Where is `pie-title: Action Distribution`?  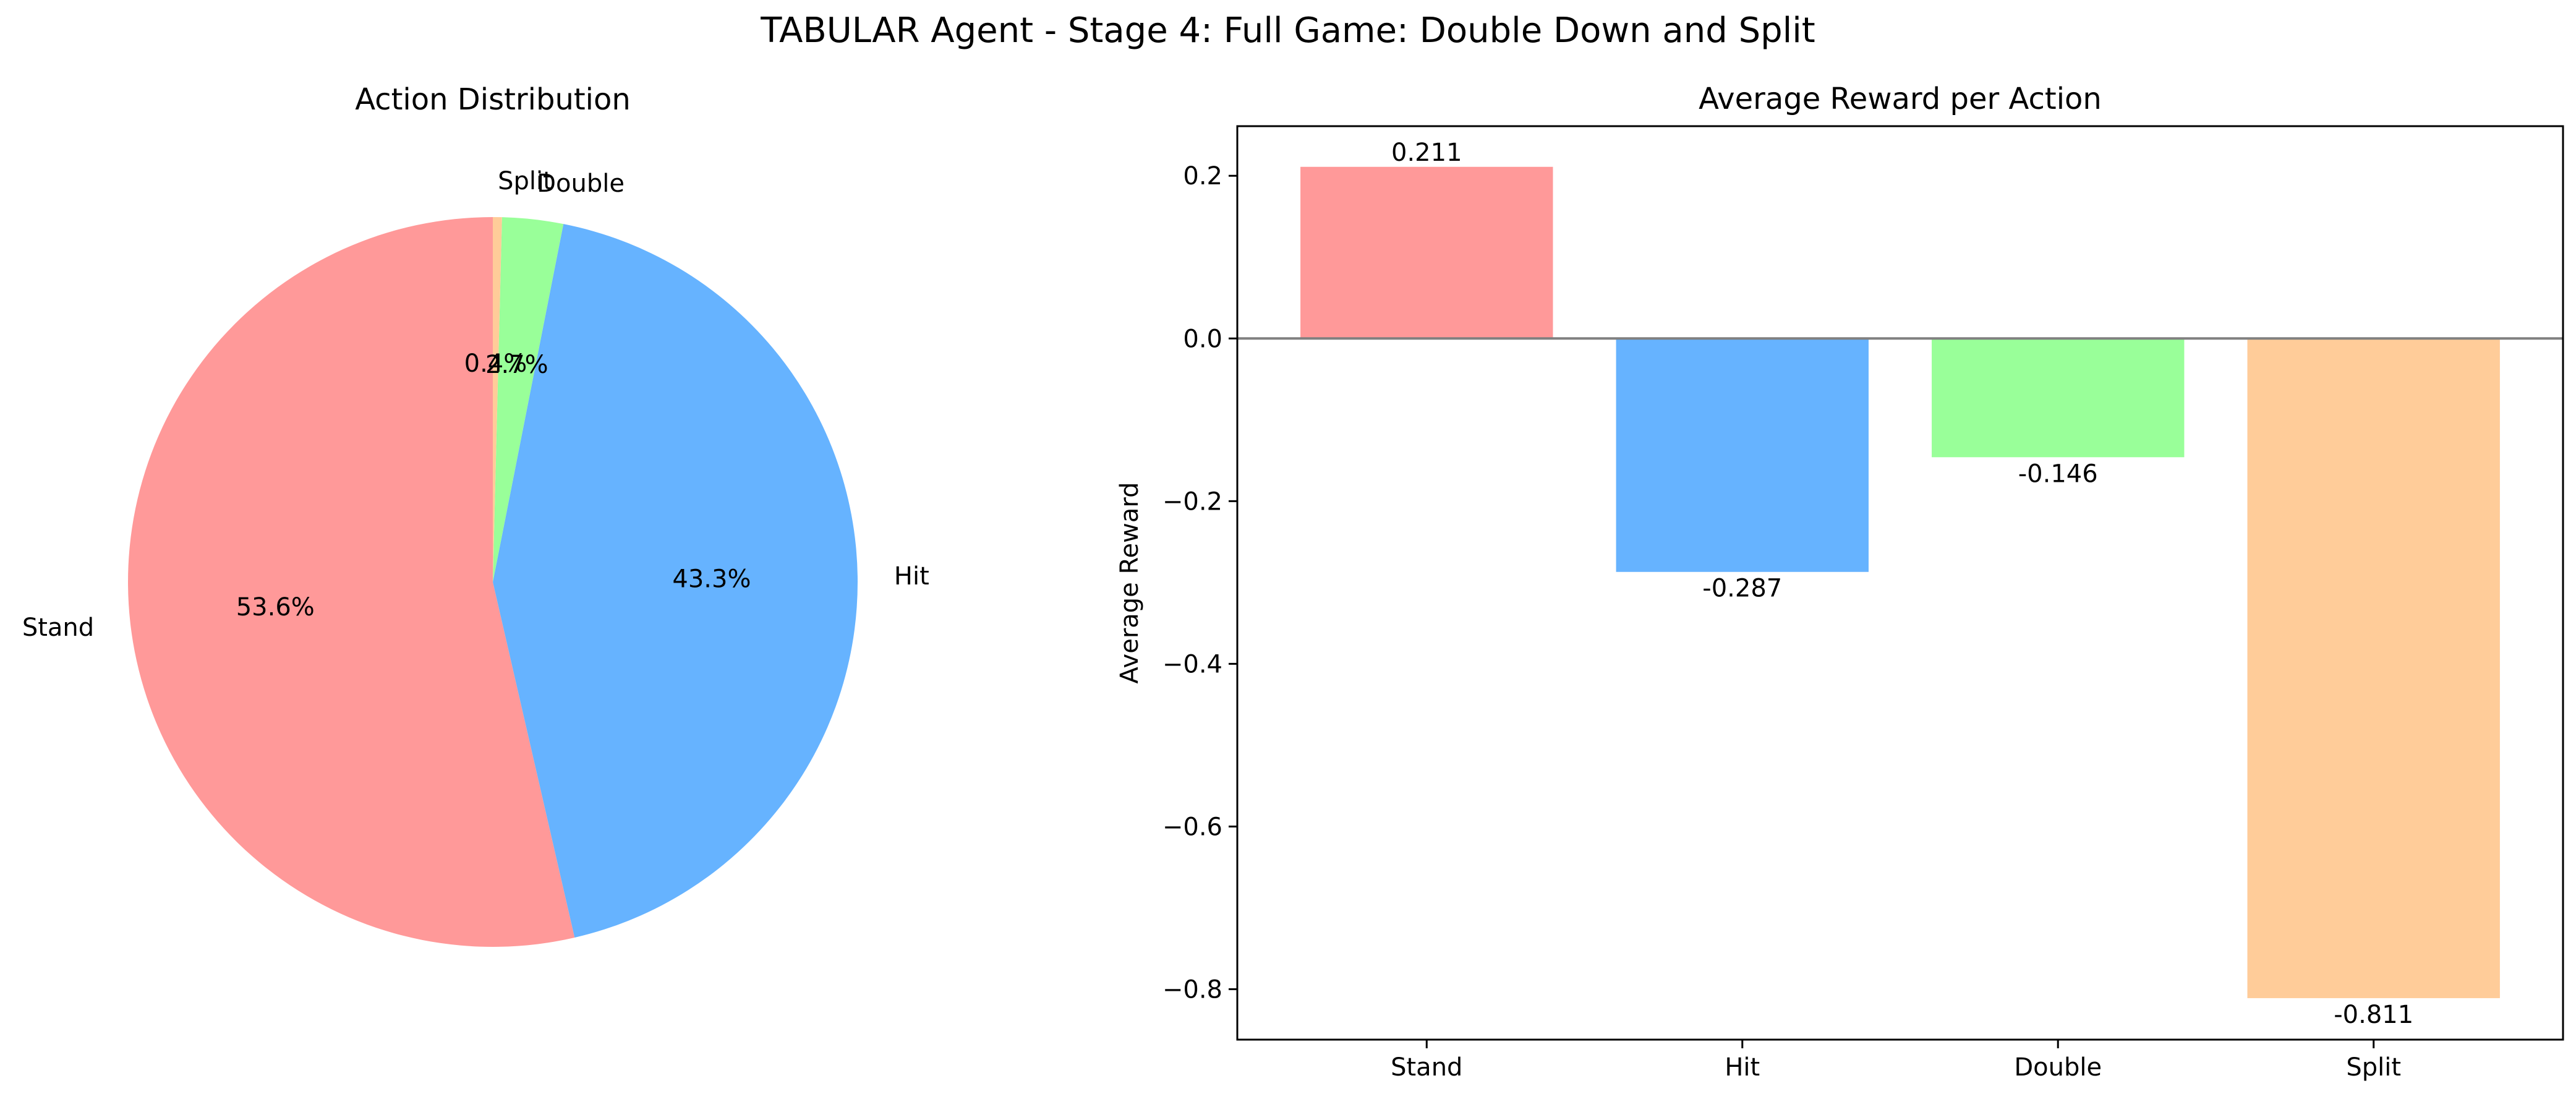 pie-title: Action Distribution is located at coordinates (493, 99).